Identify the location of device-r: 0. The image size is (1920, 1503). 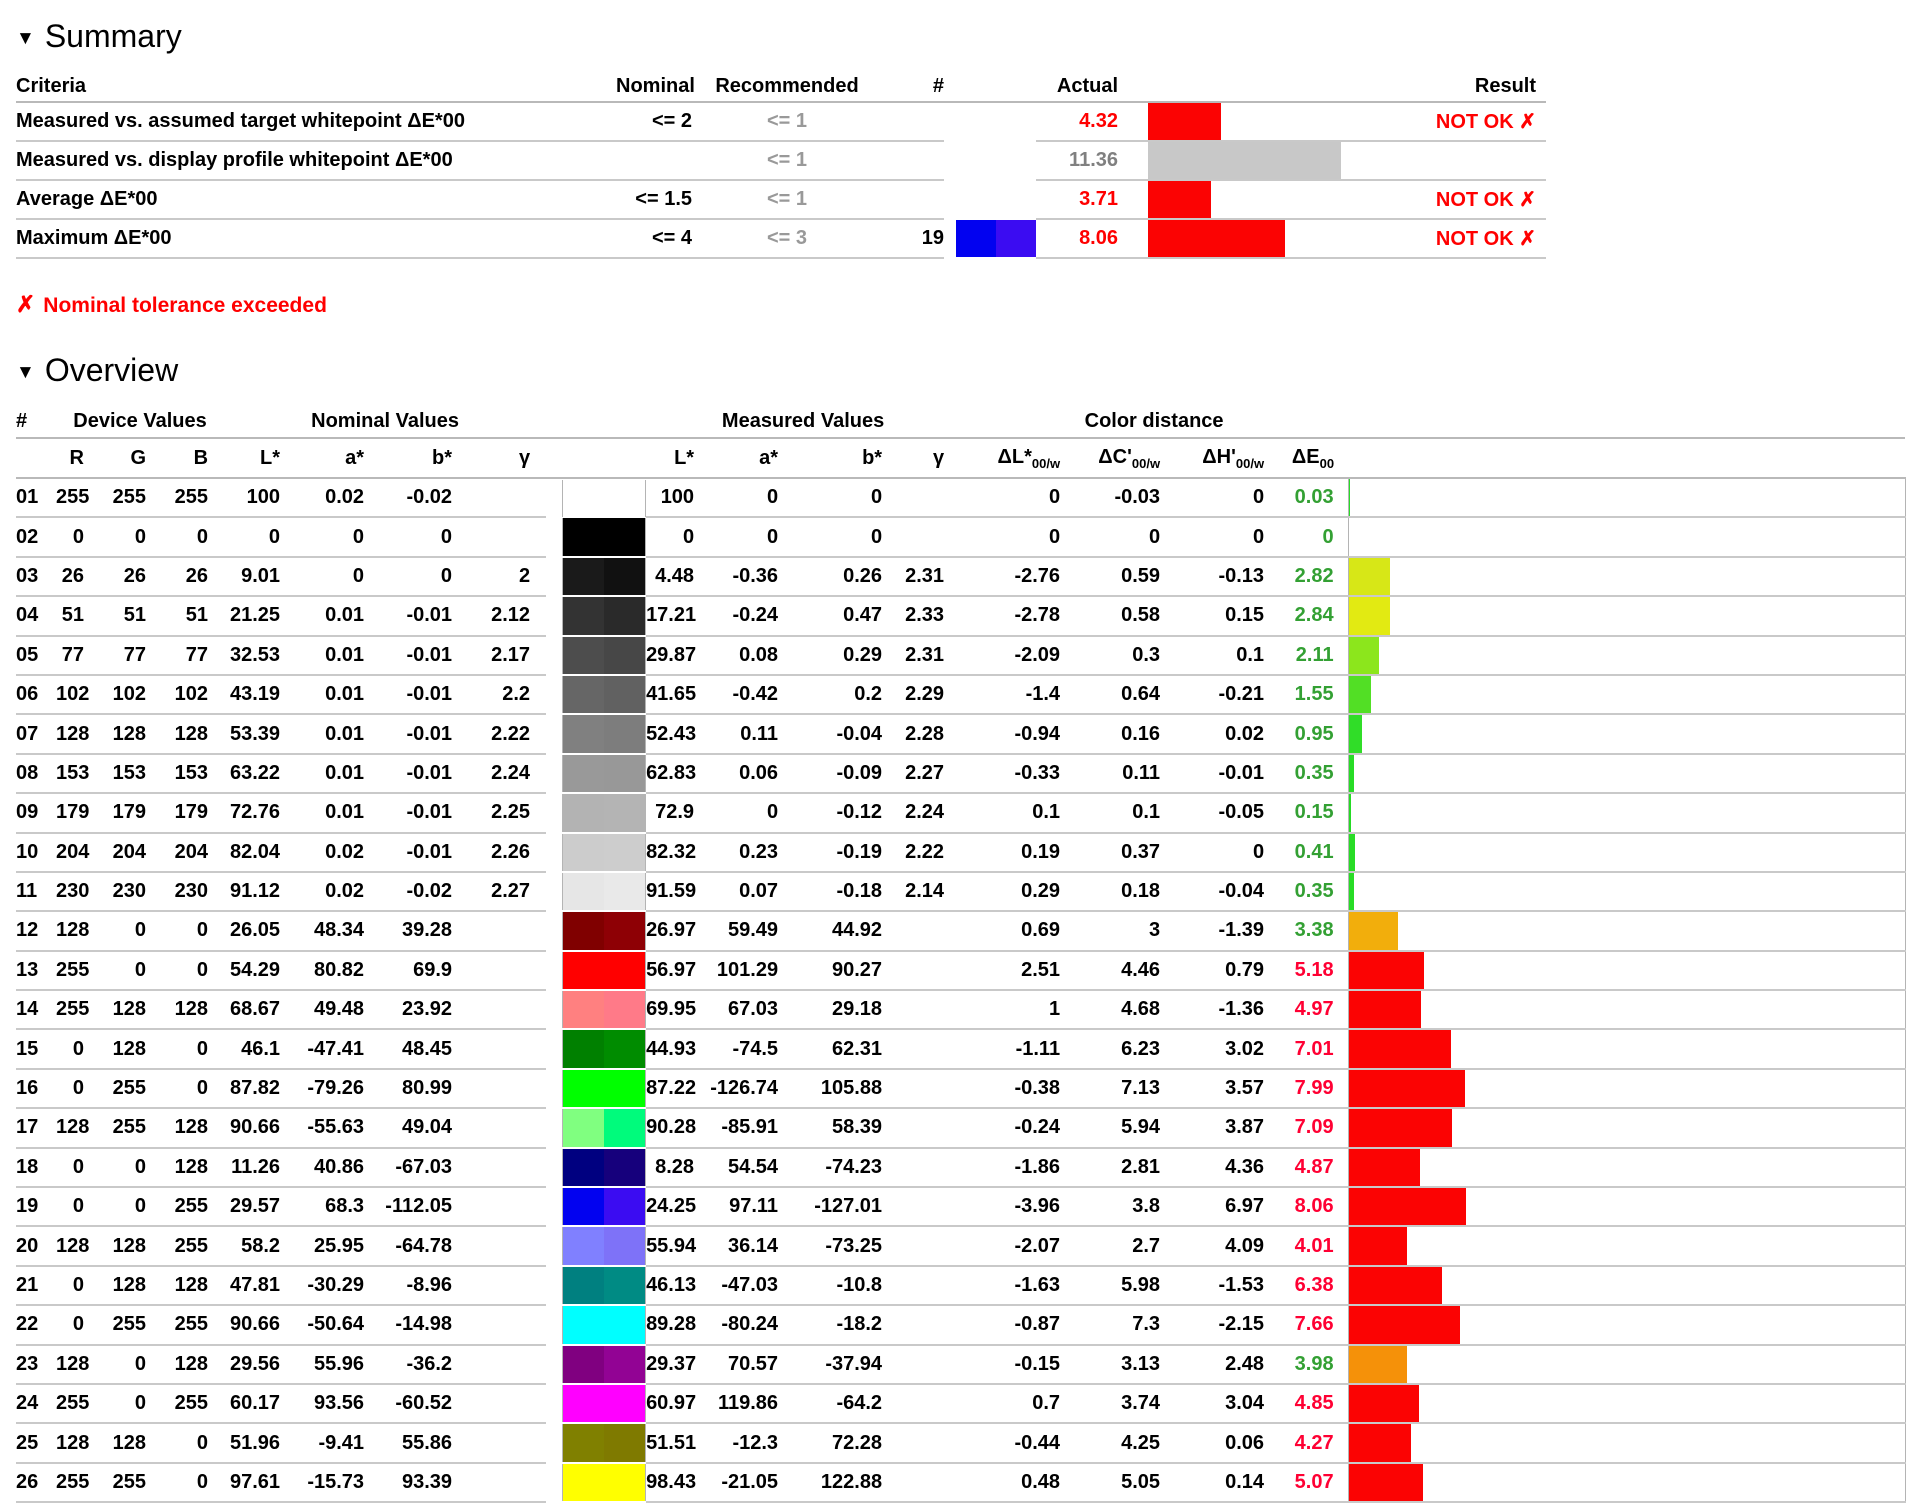
(78, 1167).